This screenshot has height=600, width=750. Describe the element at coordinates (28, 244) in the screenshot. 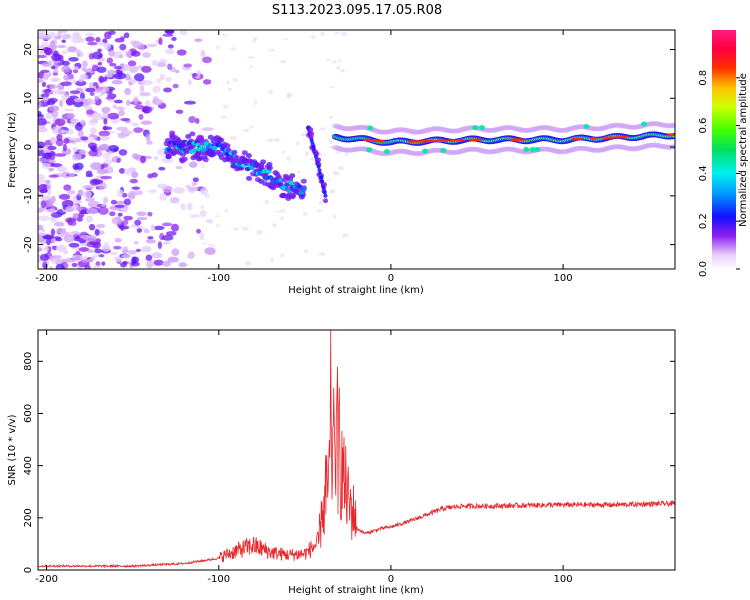

I see `y-tick-label: -20` at that location.